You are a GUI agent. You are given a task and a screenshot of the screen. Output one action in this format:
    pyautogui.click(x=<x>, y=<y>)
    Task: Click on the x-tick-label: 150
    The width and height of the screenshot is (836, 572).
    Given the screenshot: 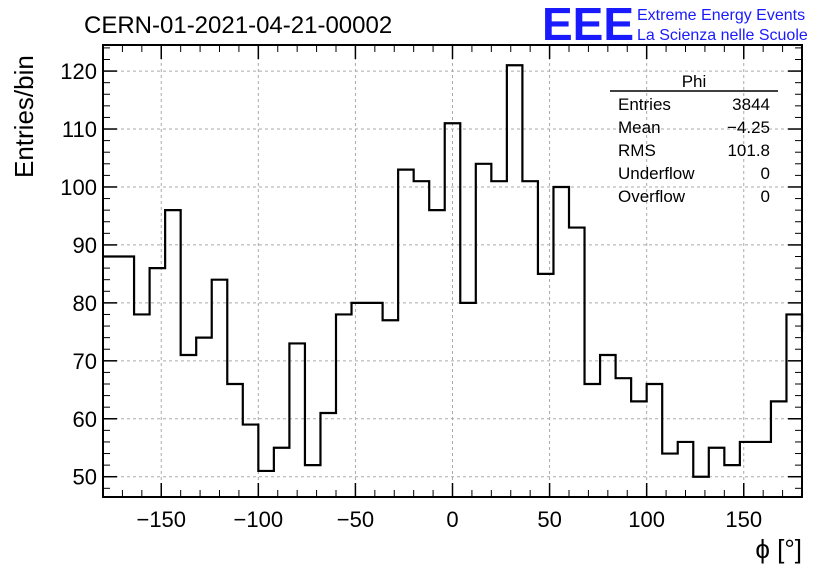 What is the action you would take?
    pyautogui.click(x=743, y=519)
    